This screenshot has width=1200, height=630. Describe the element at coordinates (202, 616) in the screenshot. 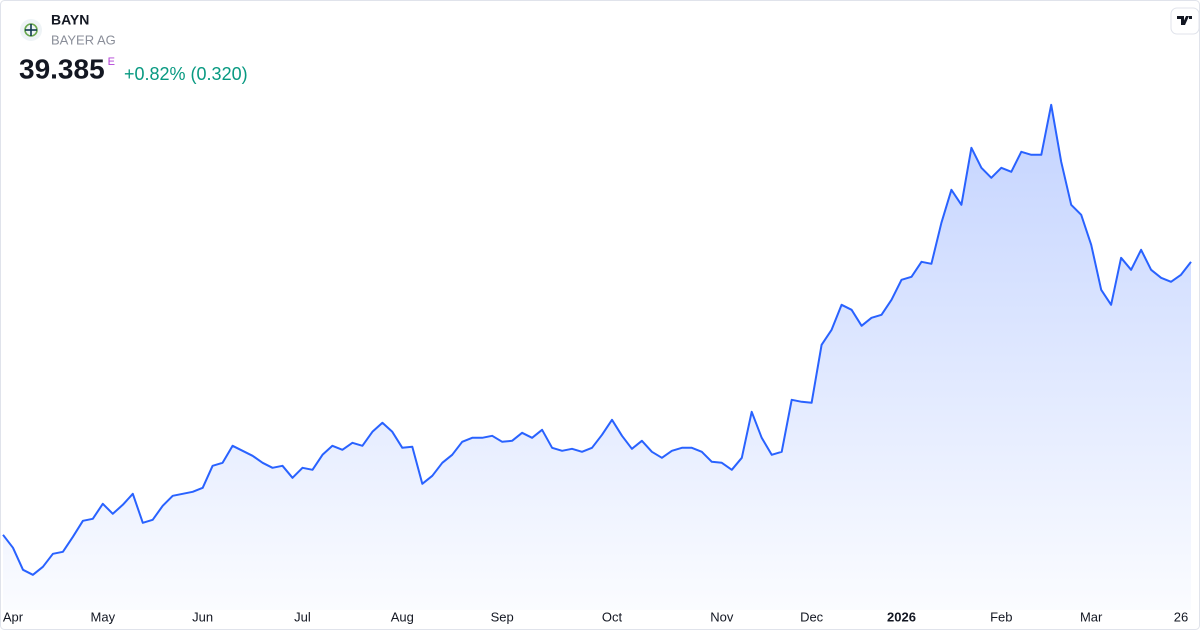

I see `x-tick-label: Jun` at that location.